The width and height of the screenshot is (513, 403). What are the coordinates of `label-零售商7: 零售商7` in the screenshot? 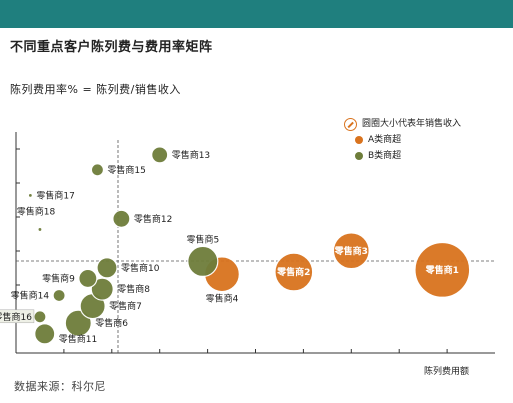 It's located at (125, 306).